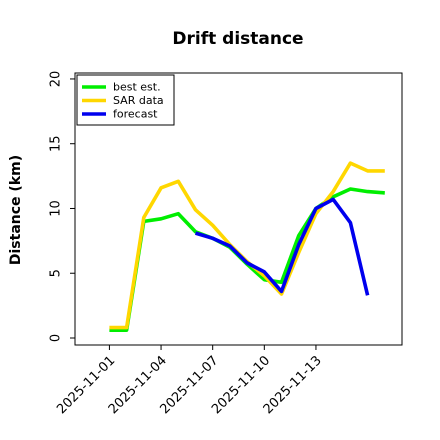  I want to click on y-tick-label: 5, so click(56, 273).